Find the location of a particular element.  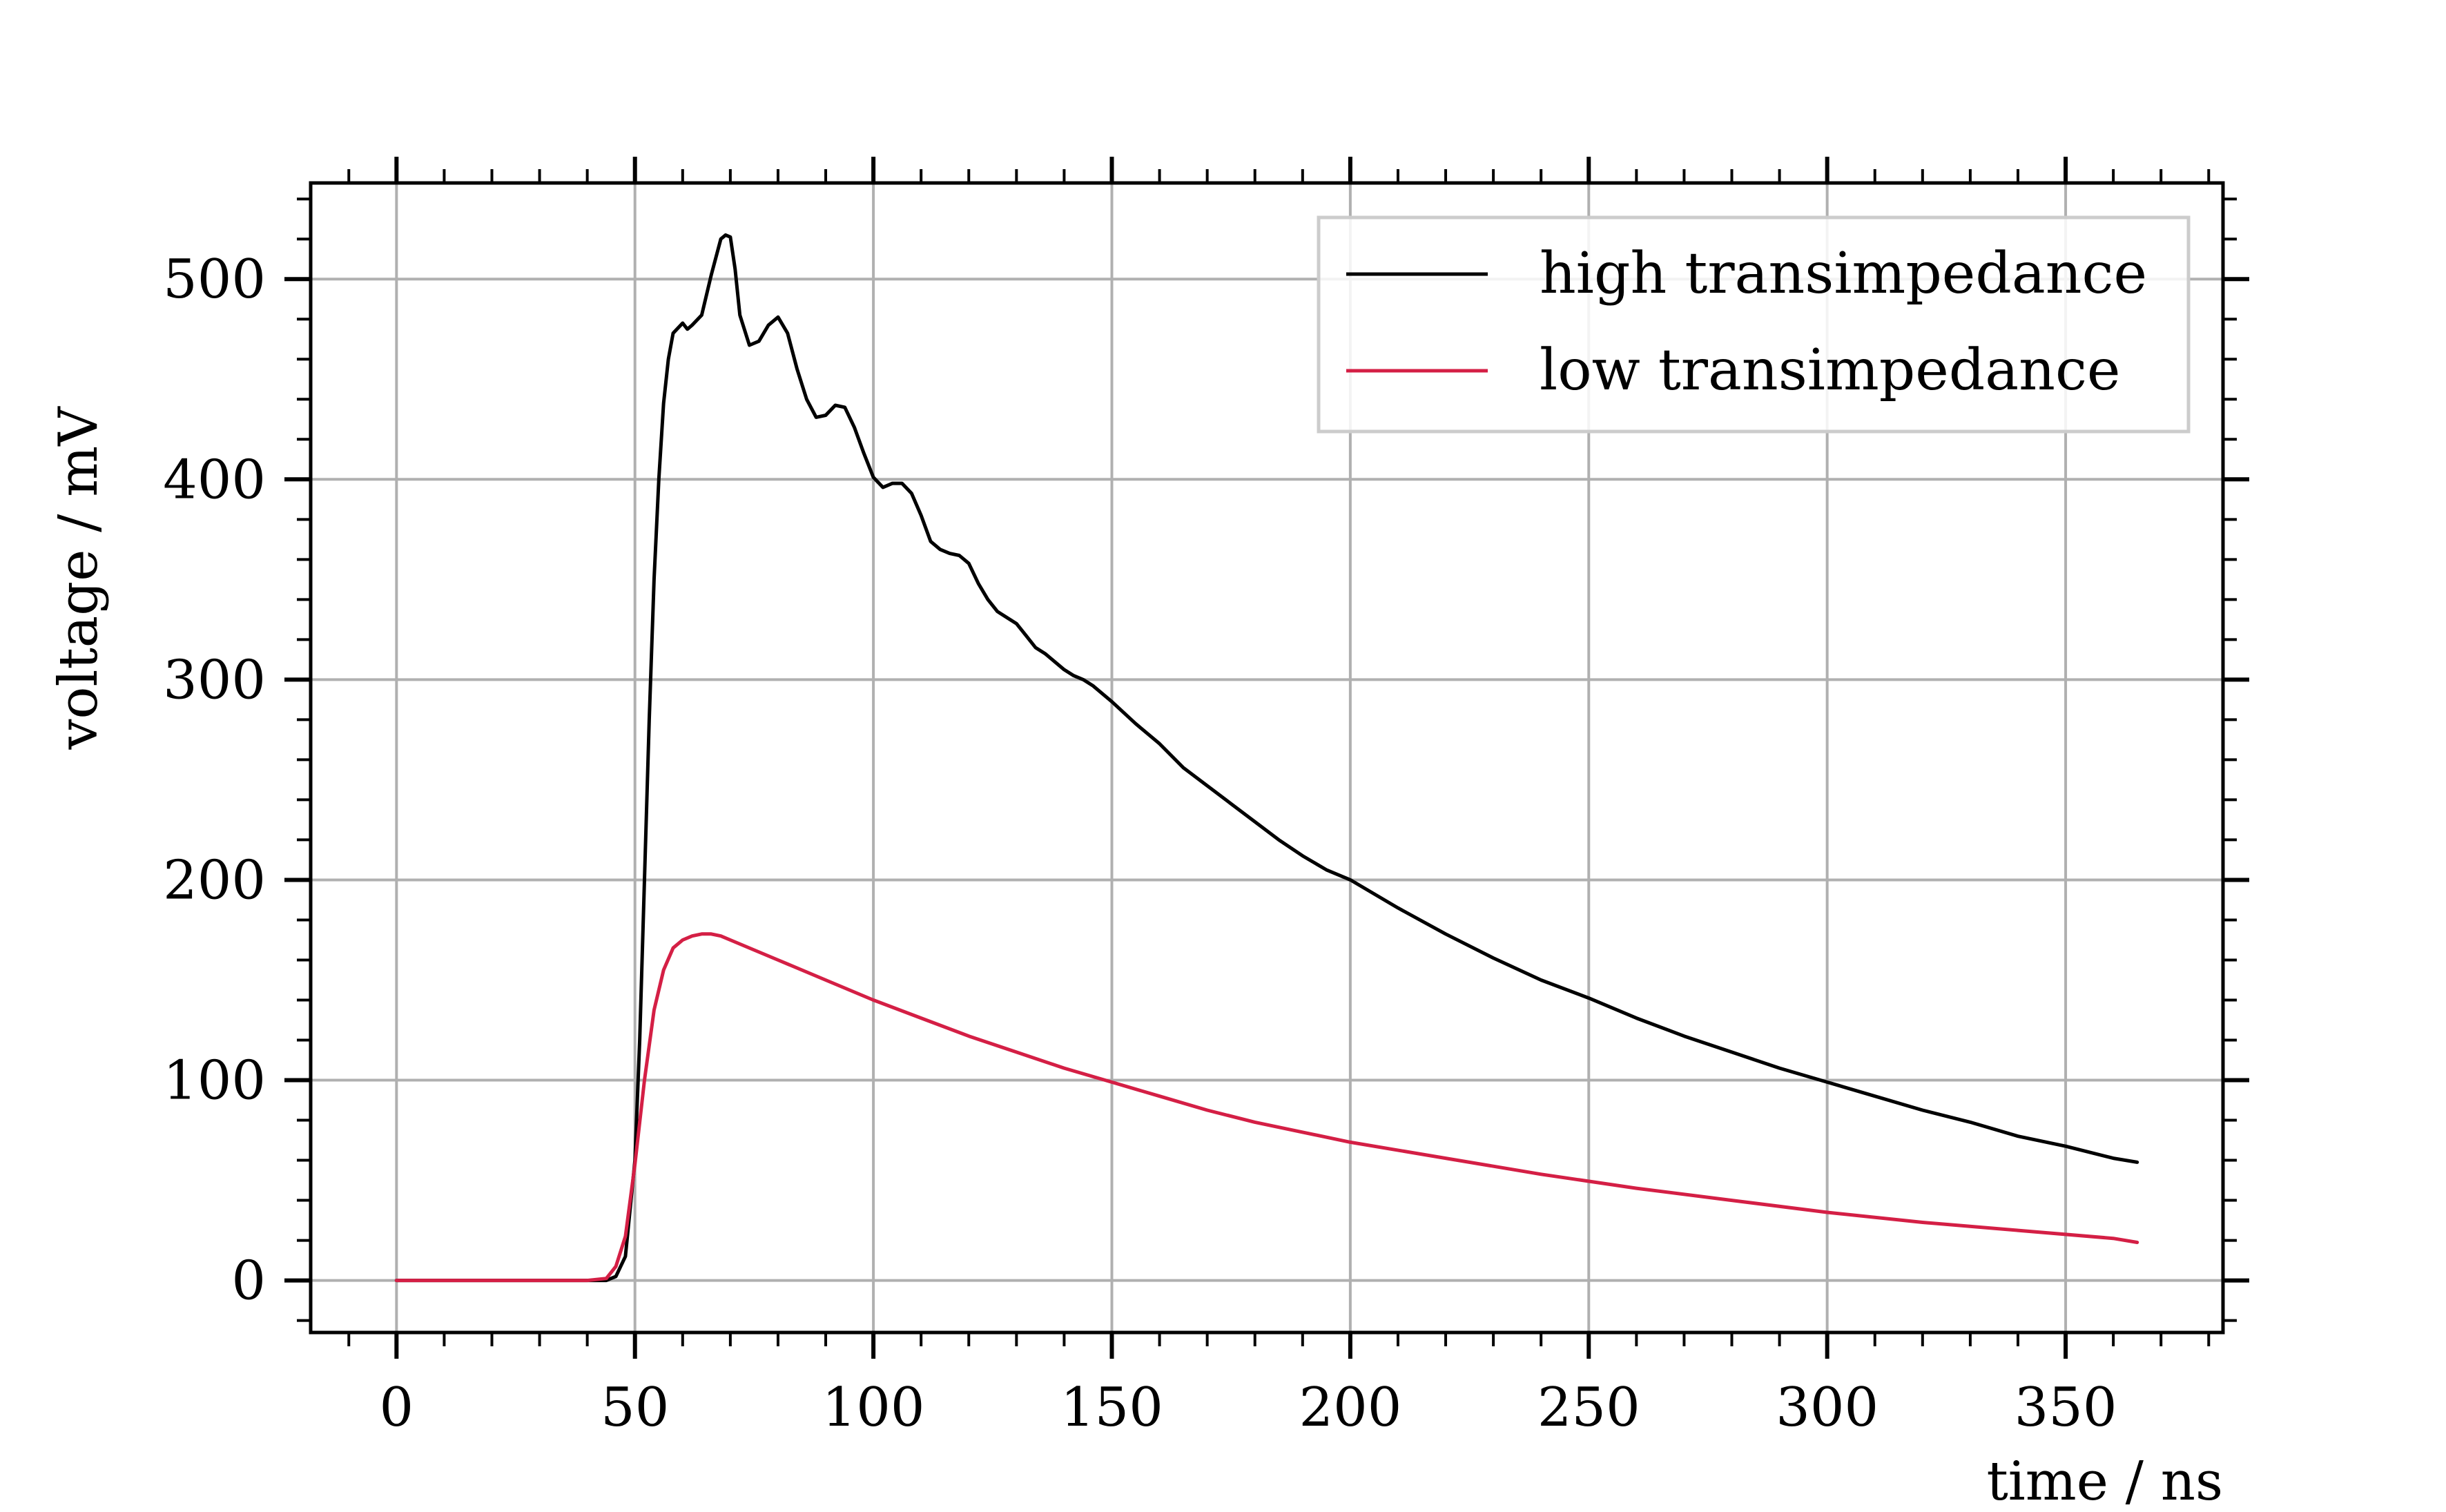

x-tick-label-0: 0 is located at coordinates (397, 1408).